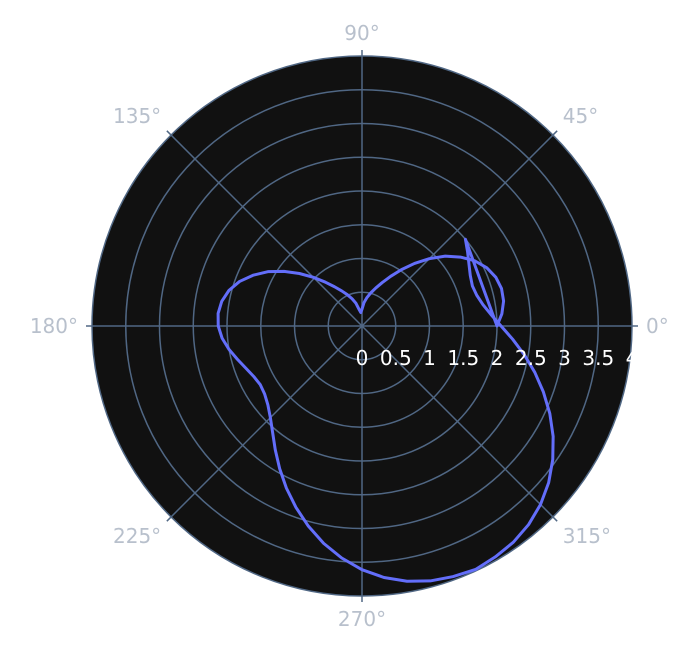  I want to click on radial-tick-label: 3.5, so click(598, 358).